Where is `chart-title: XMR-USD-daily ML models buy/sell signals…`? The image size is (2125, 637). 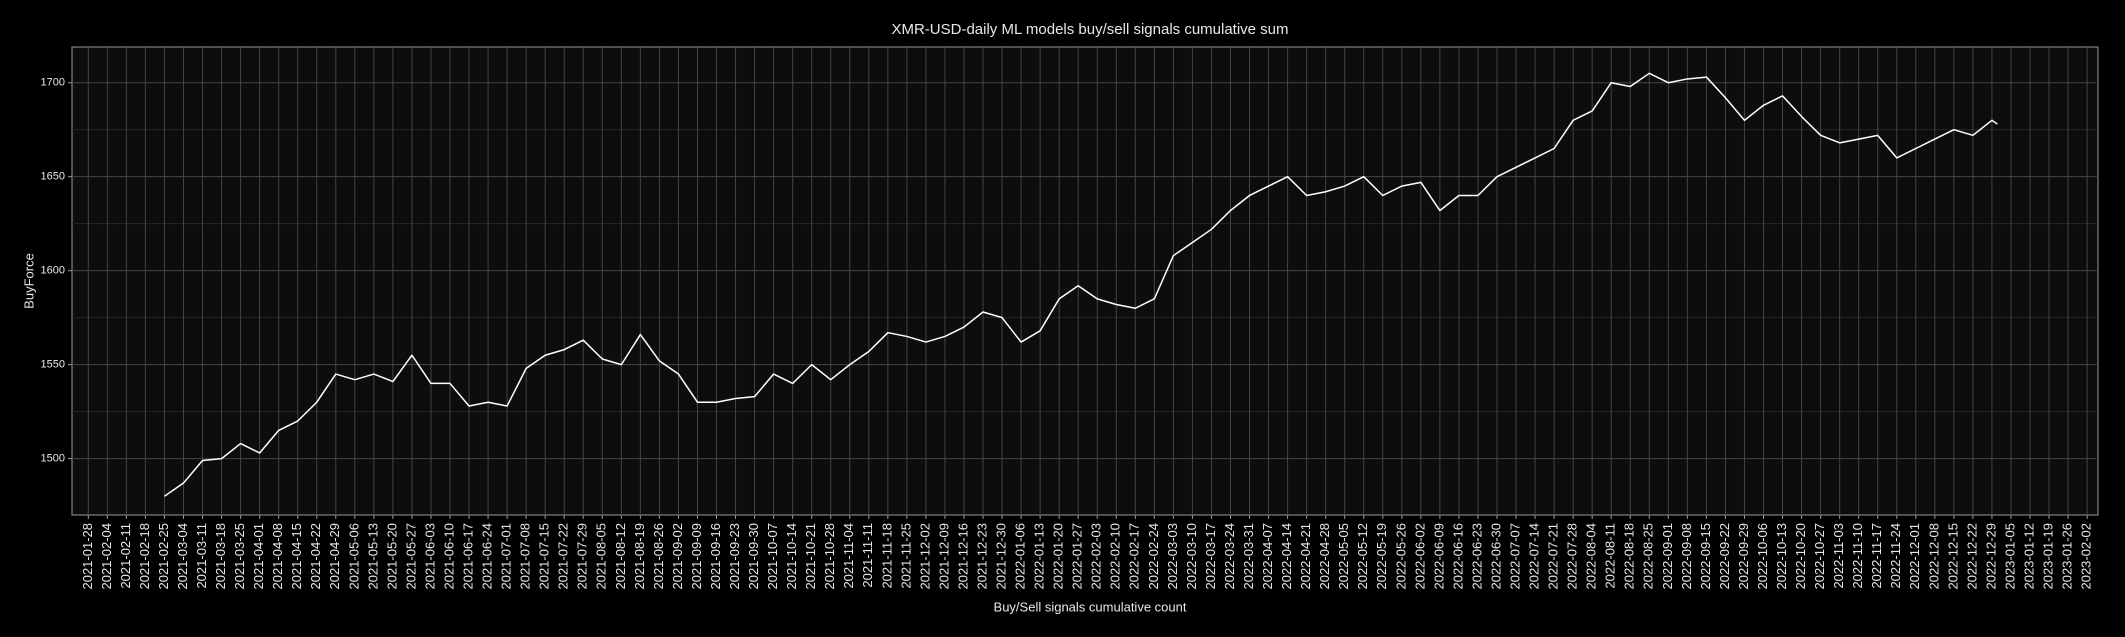 chart-title: XMR-USD-daily ML models buy/sell signals… is located at coordinates (1089, 29).